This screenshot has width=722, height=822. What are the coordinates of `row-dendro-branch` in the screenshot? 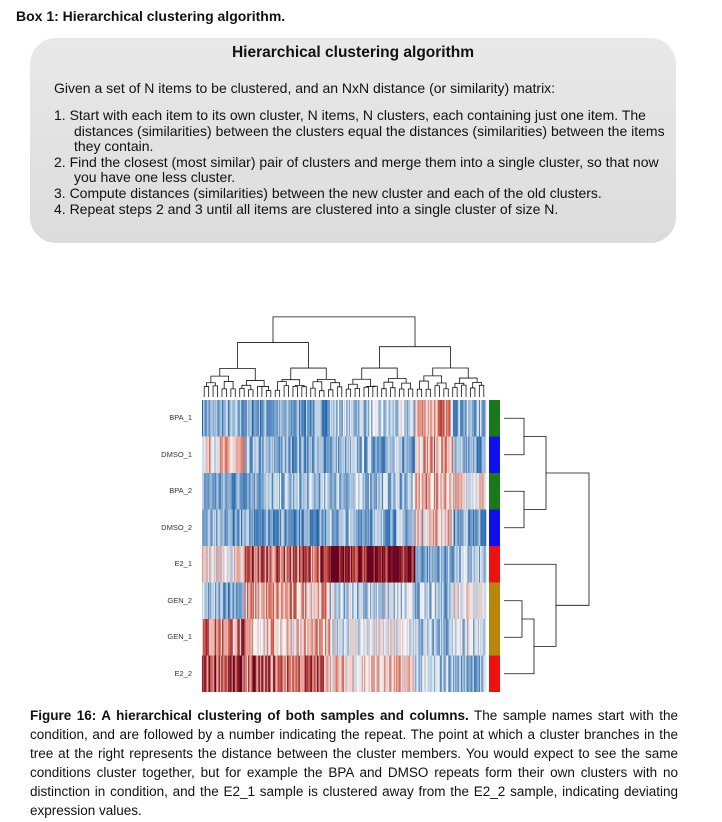 It's located at (530, 605).